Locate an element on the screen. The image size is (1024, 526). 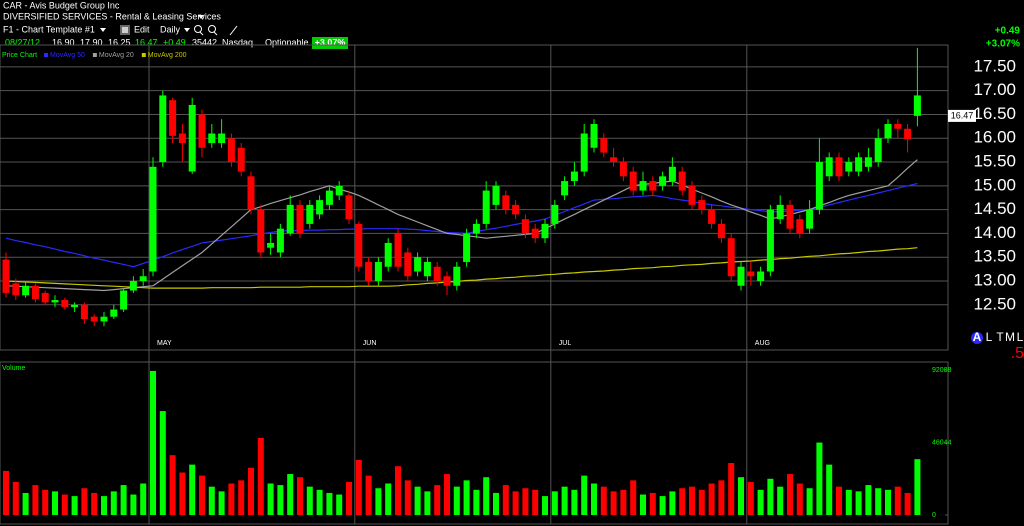
period: Daily is located at coordinates (170, 29).